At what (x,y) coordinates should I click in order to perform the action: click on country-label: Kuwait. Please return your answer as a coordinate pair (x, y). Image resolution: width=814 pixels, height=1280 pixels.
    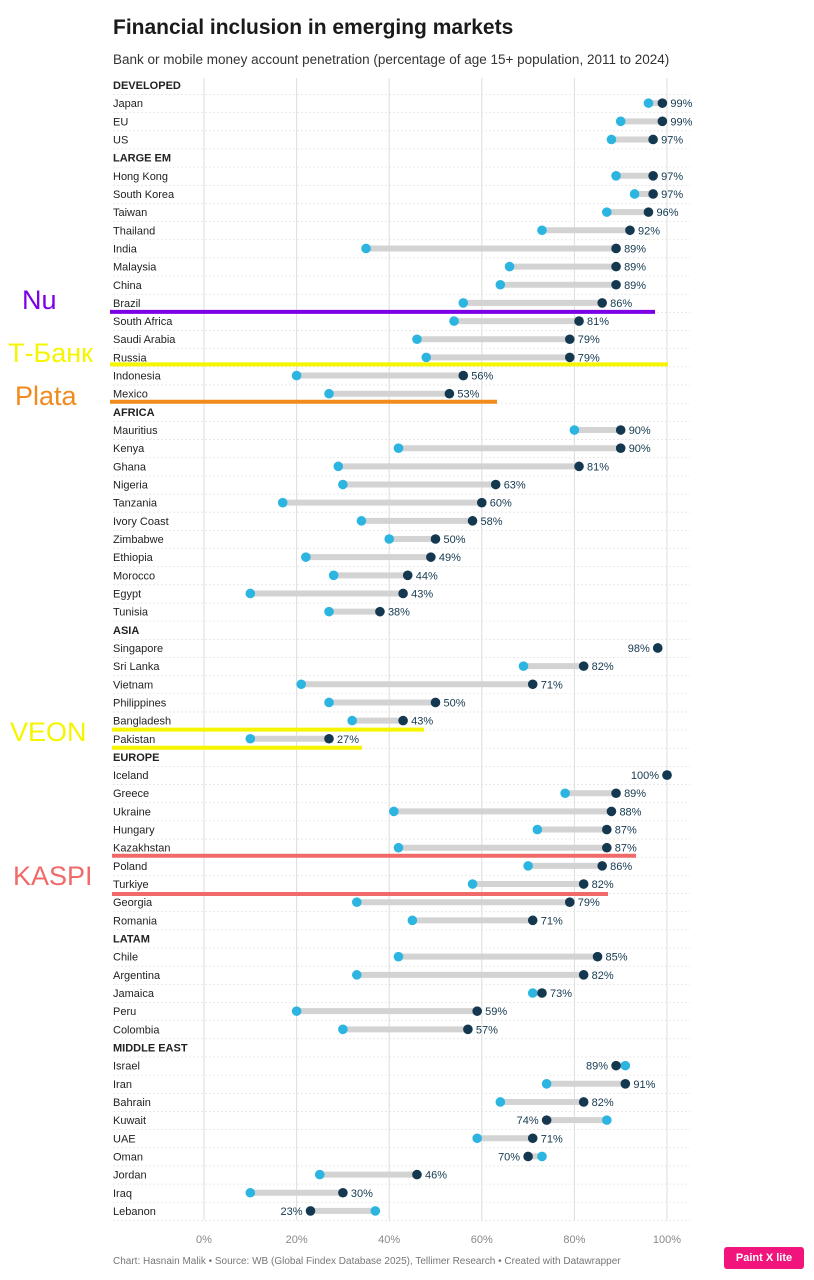
    Looking at the image, I should click on (129, 1121).